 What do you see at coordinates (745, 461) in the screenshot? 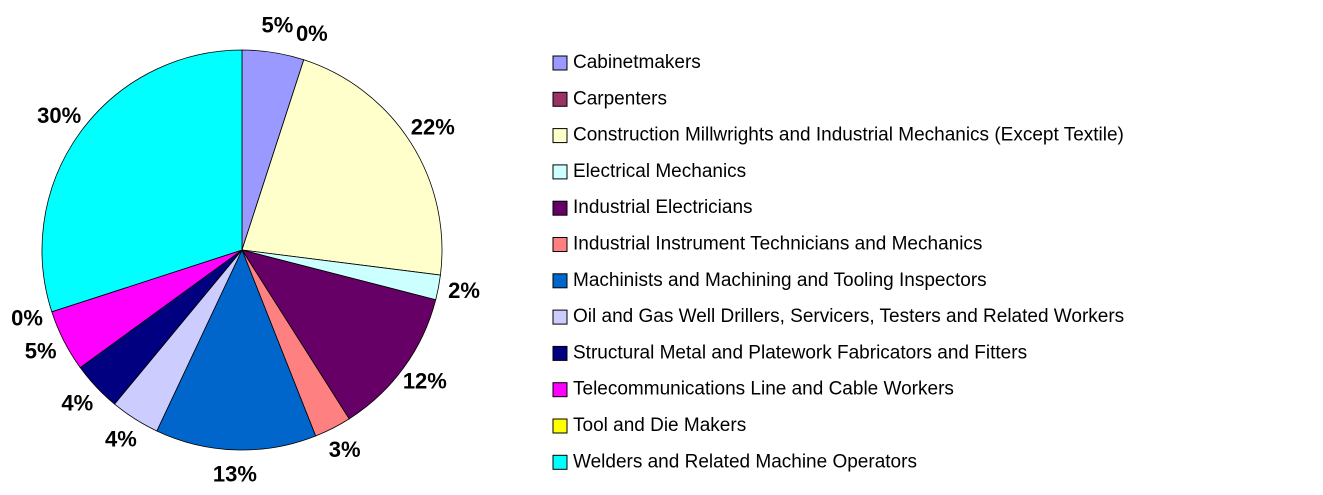
I see `legend-label: Welders and Related Machine Operators` at bounding box center [745, 461].